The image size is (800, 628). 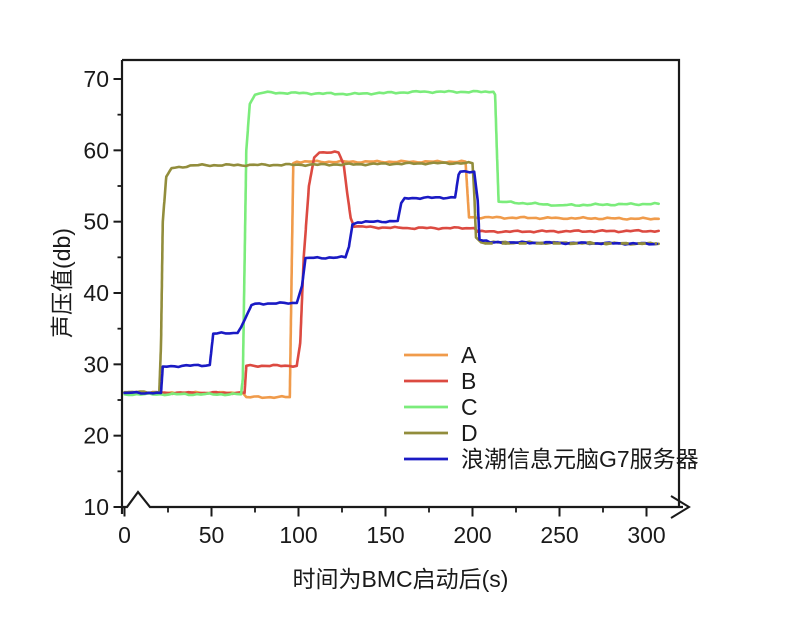 What do you see at coordinates (646, 535) in the screenshot?
I see `x-tick-label: 300` at bounding box center [646, 535].